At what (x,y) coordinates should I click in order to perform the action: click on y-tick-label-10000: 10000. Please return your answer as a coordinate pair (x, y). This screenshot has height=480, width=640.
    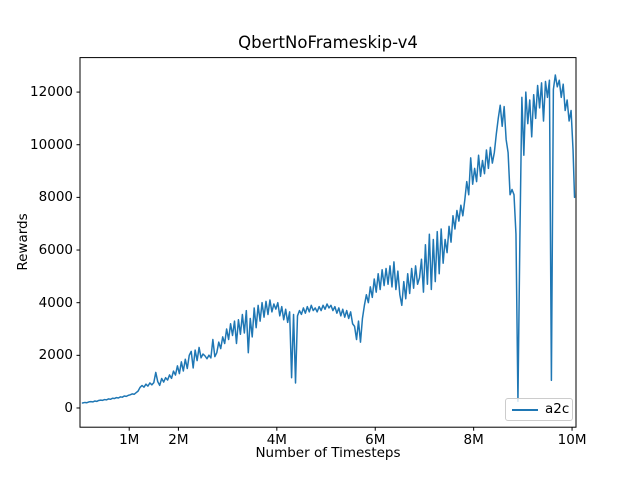
    Looking at the image, I should click on (51, 144).